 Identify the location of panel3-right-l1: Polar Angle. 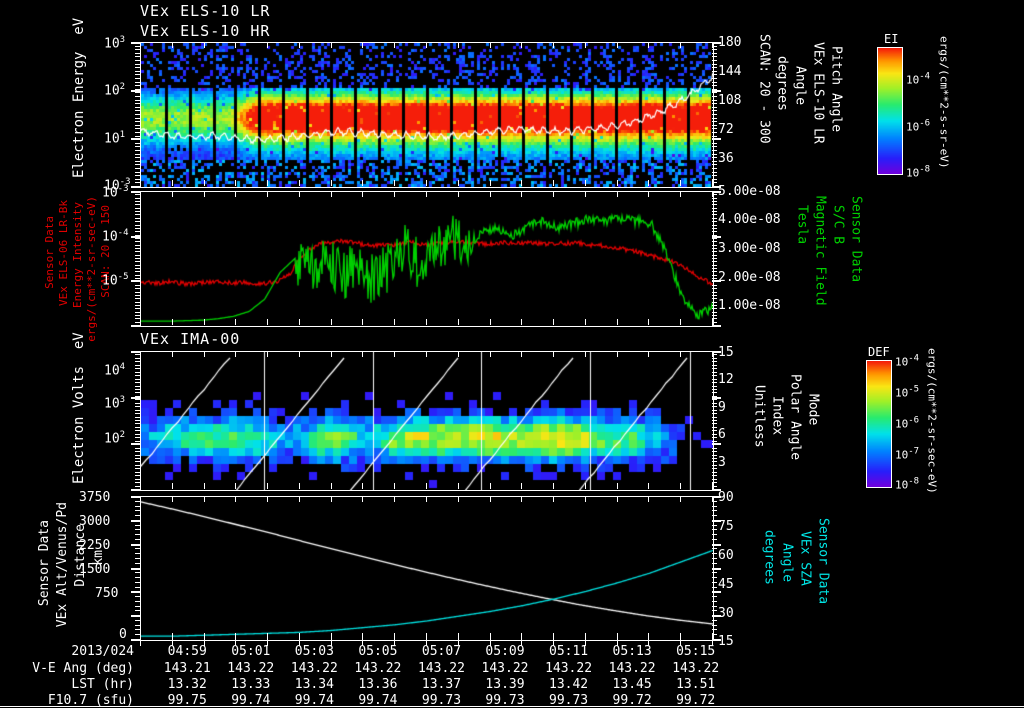
(795, 417).